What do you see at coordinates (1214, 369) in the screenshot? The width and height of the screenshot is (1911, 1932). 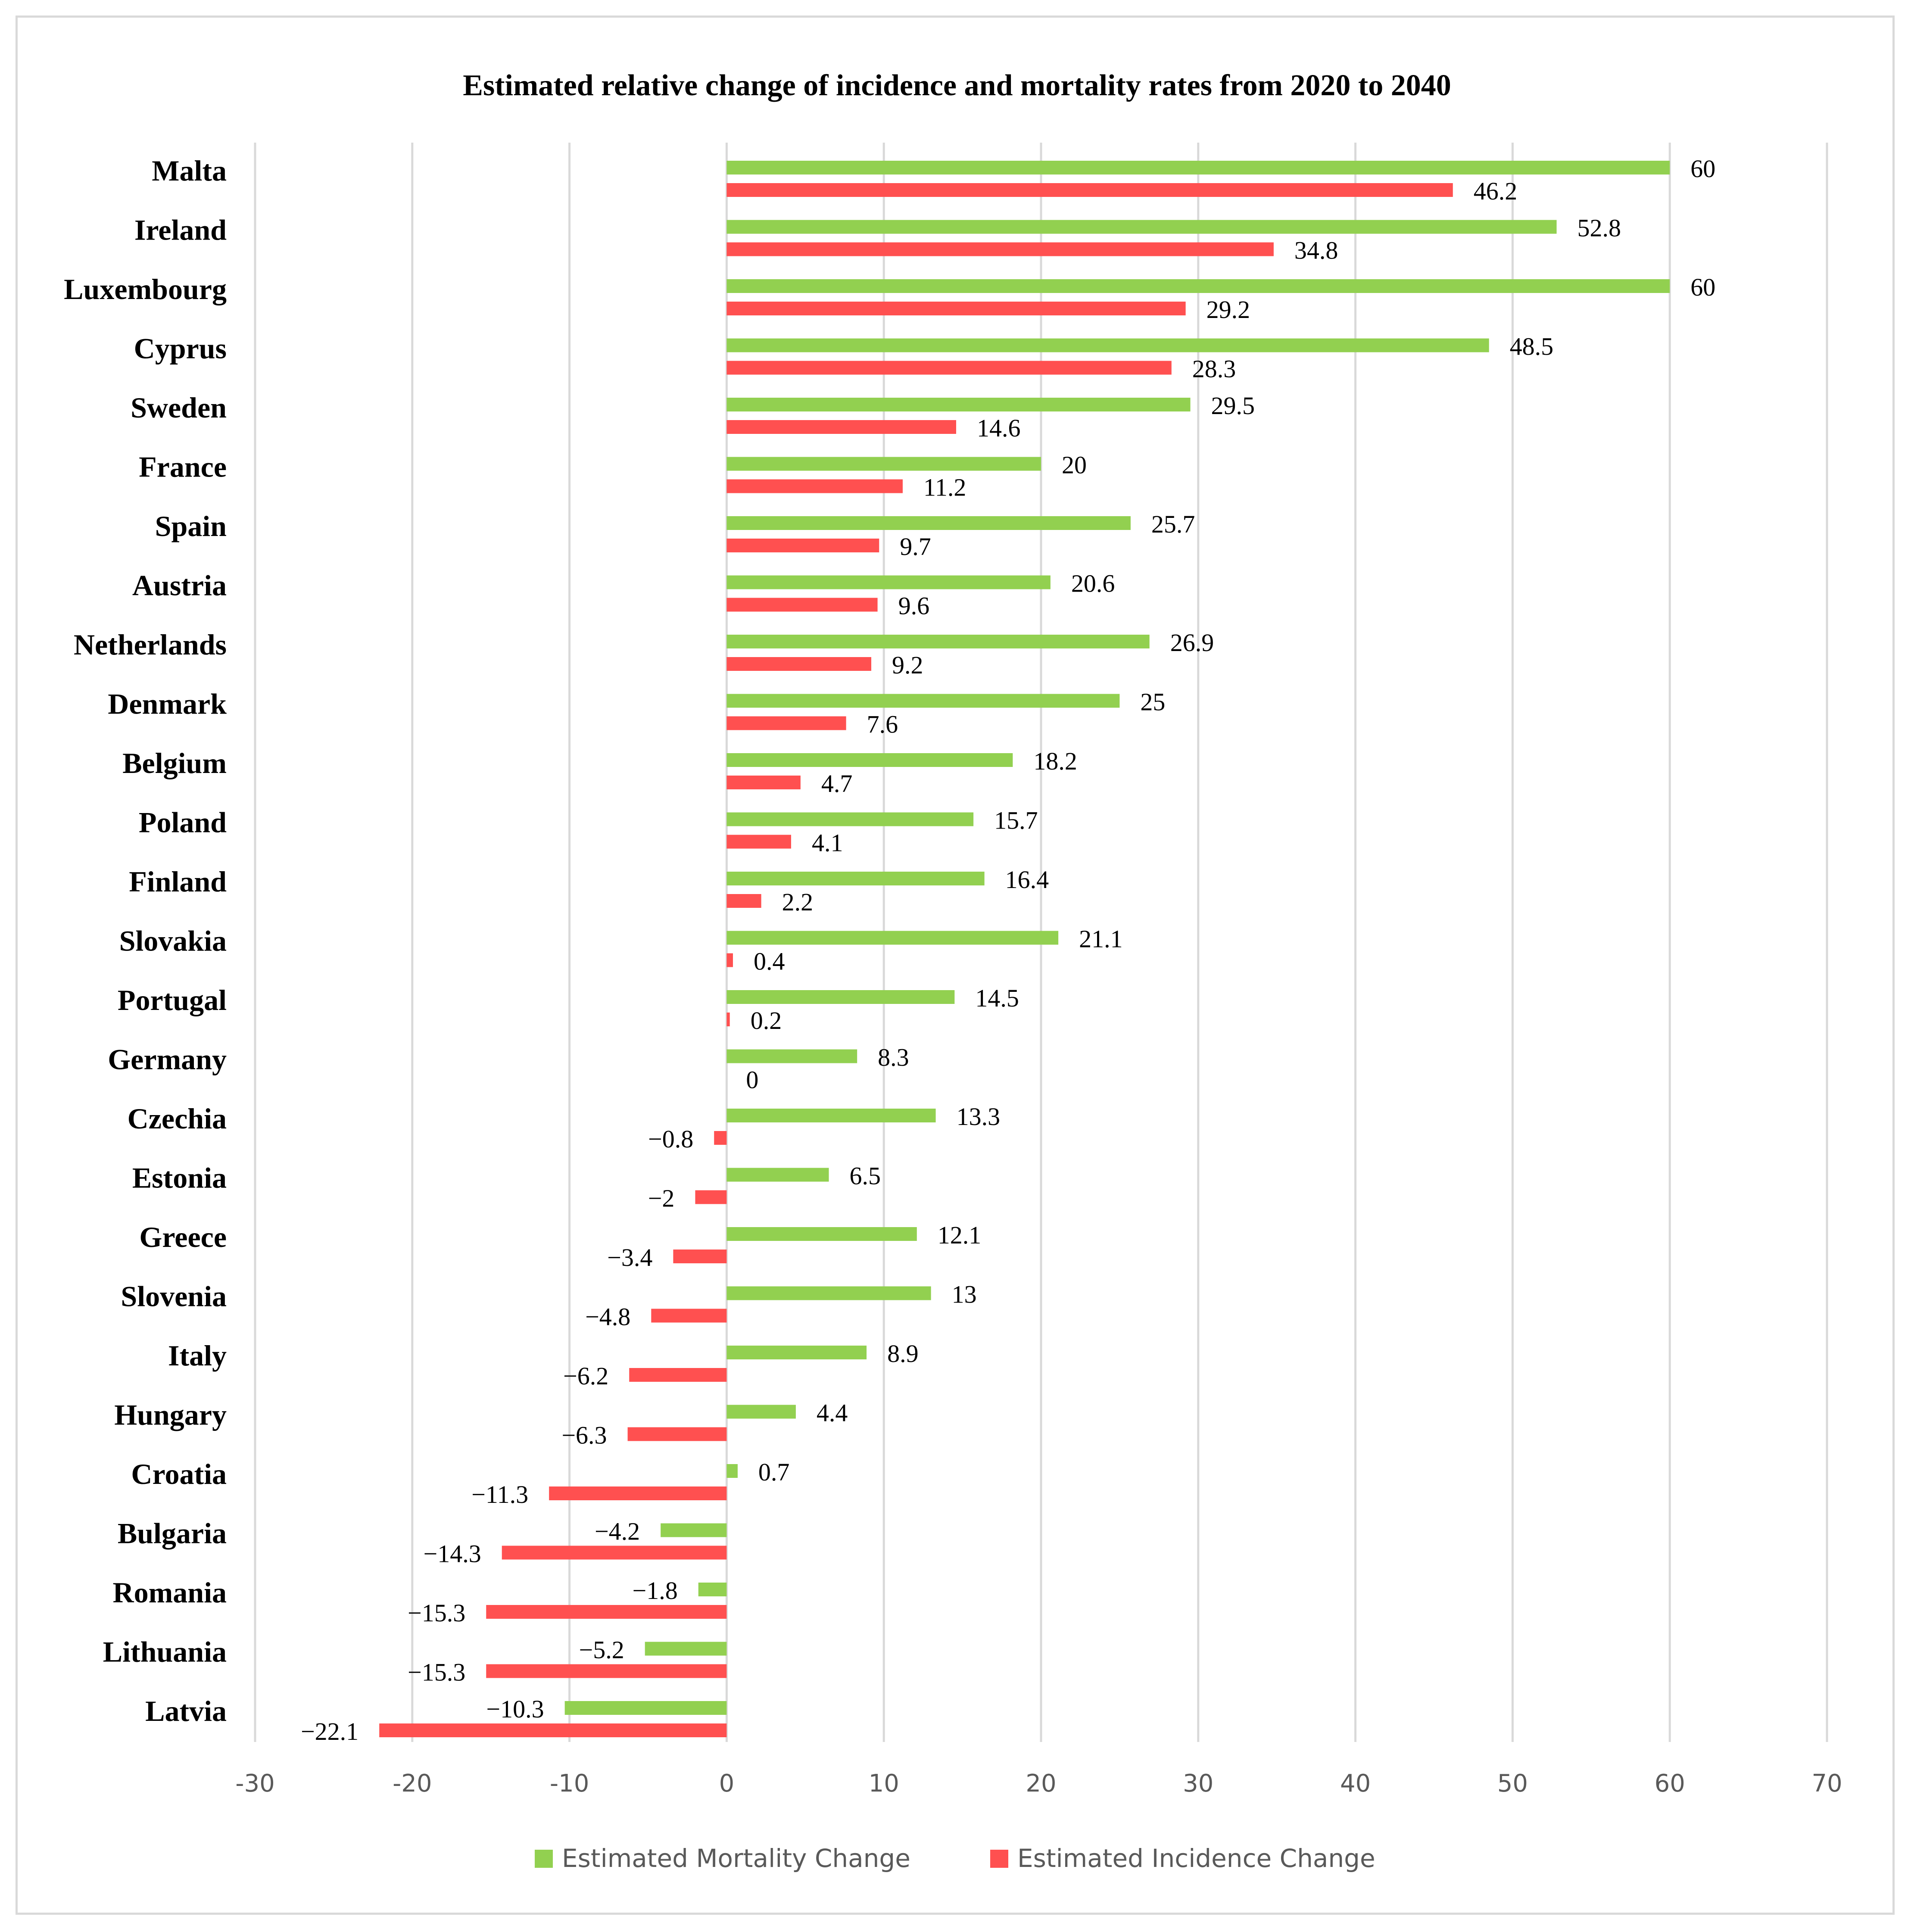 I see `incidence-data-label: 28.3` at bounding box center [1214, 369].